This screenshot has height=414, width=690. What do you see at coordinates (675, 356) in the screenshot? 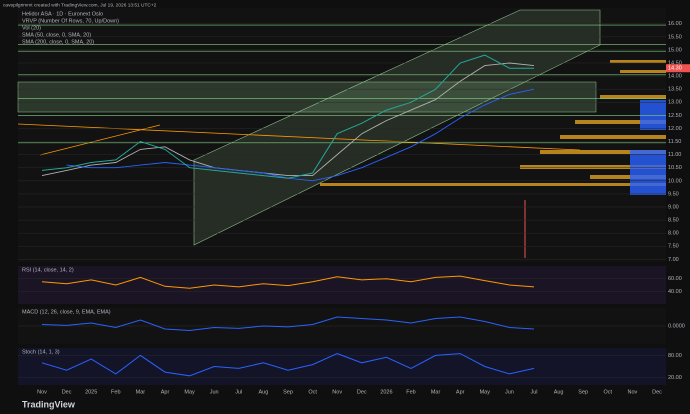
I see `y-tick-label: 80.00` at bounding box center [675, 356].